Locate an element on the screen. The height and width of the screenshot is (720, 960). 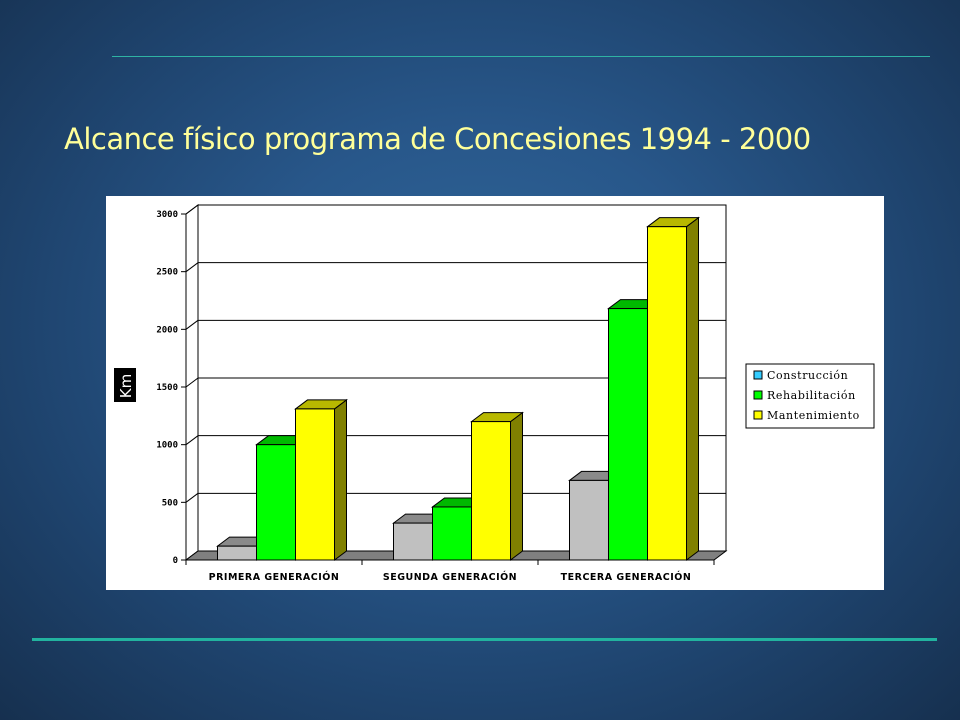
y-axis-label-bg is located at coordinates (125, 385).